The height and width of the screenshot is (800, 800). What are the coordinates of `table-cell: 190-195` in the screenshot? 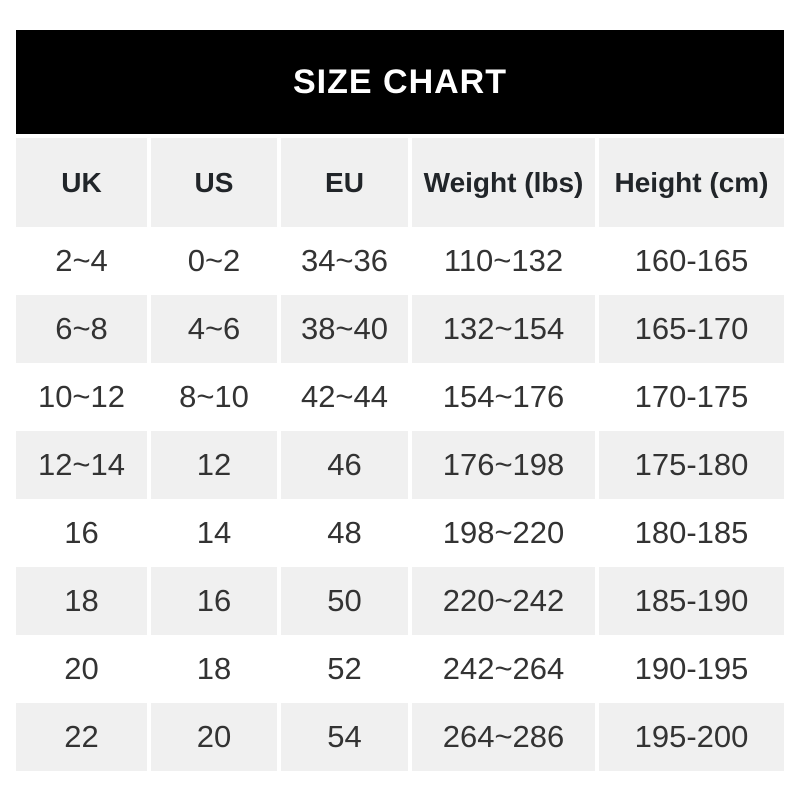 It's located at (689, 669).